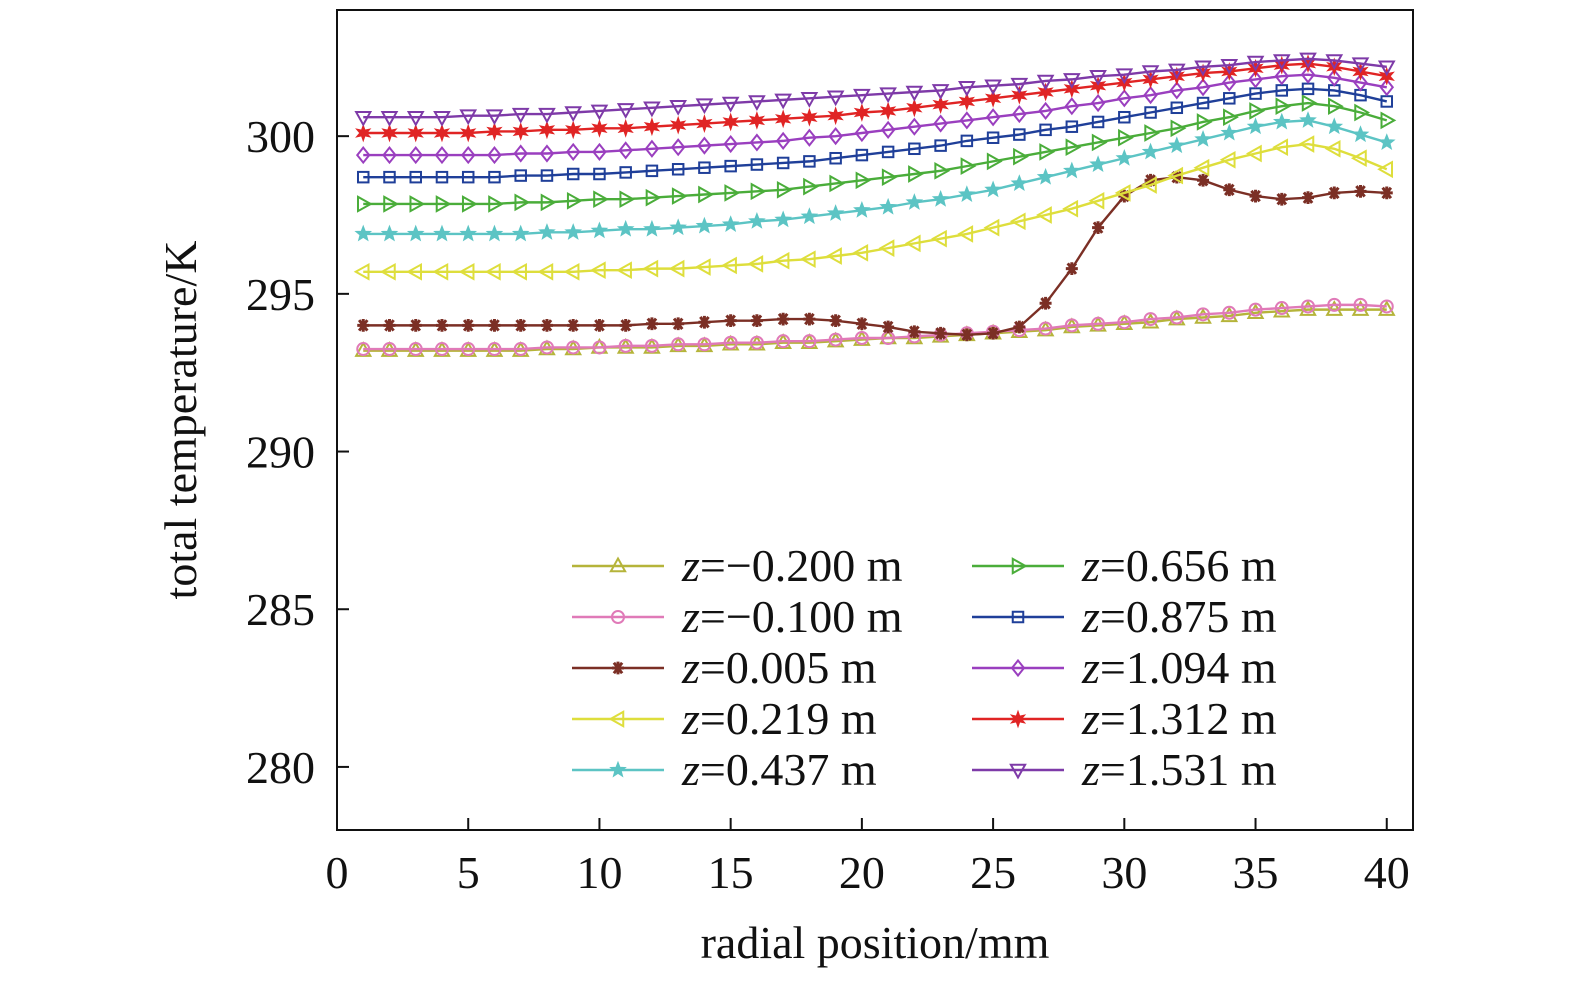 This screenshot has height=984, width=1575. Describe the element at coordinates (1188, 769) in the screenshot. I see `legend-label-value: =1.531 m` at that location.